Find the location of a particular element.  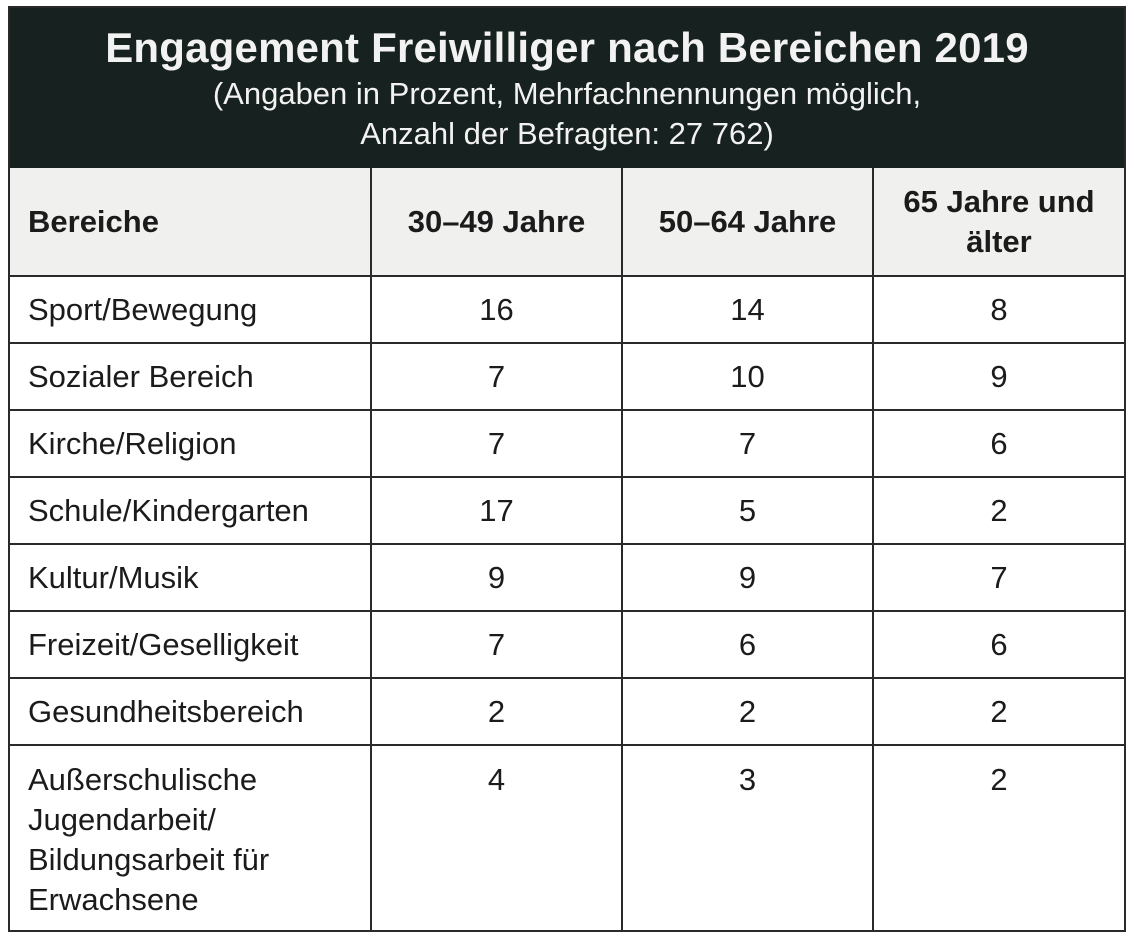

column-header-50-64: 50–64 Jahre is located at coordinates (747, 222).